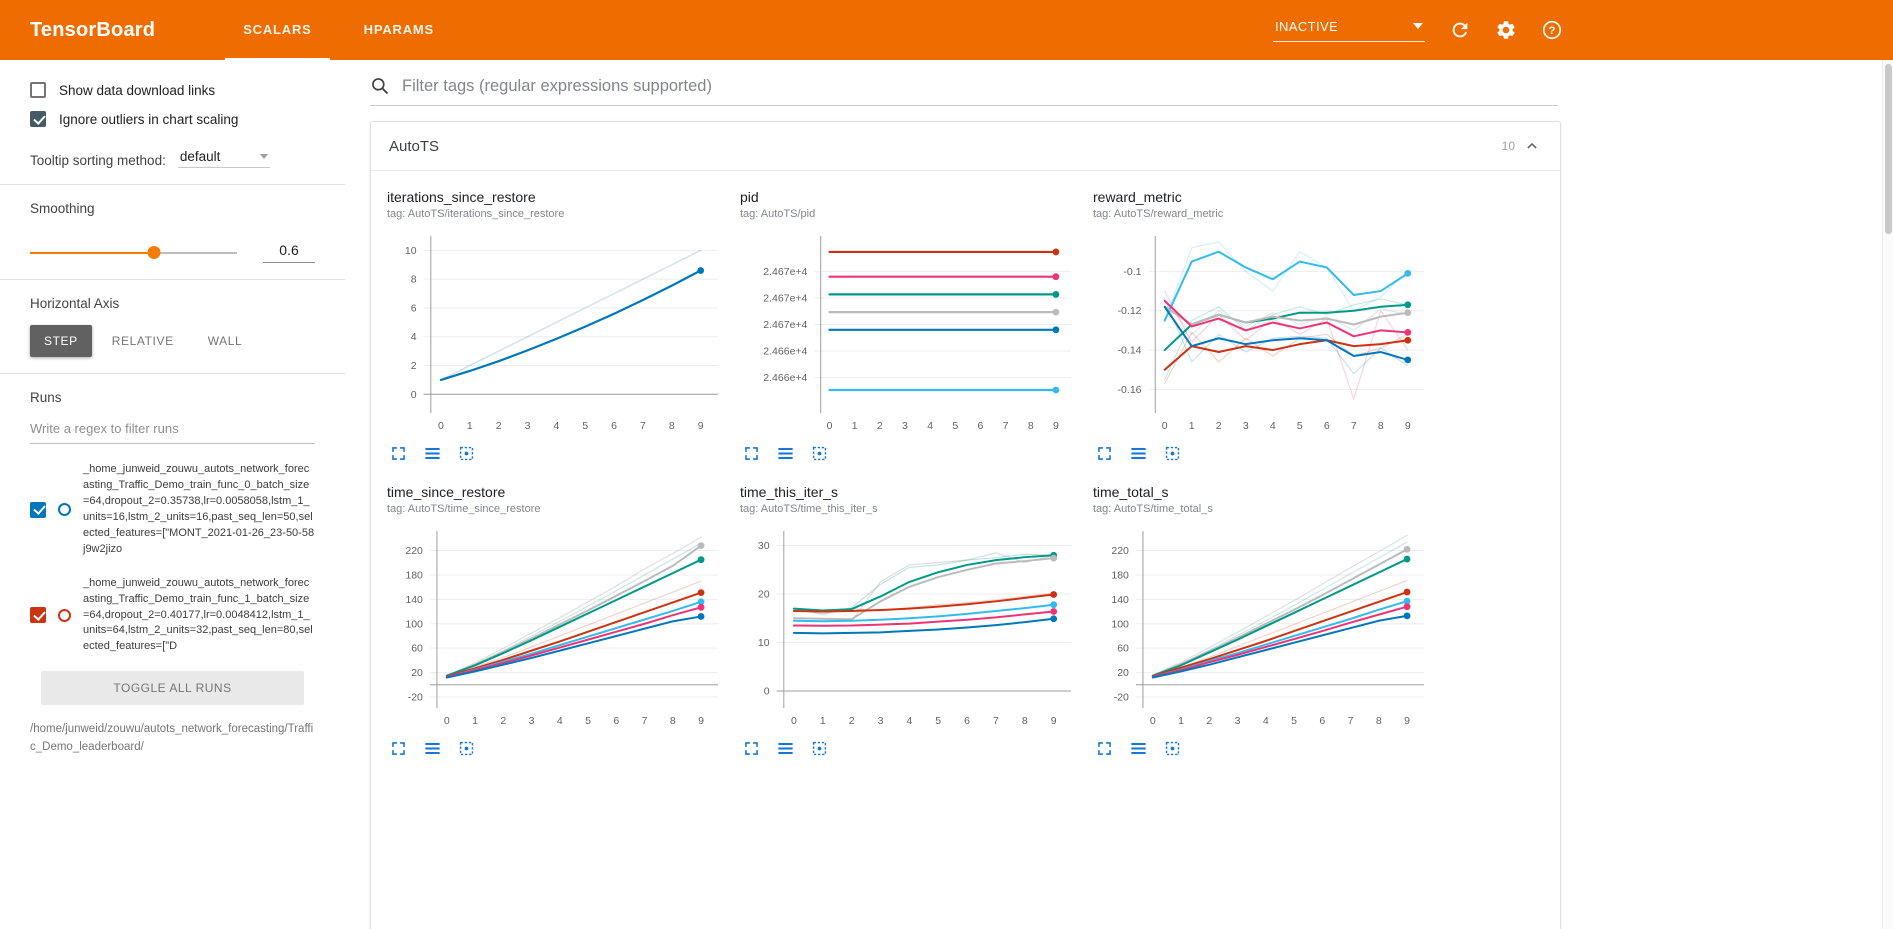 The width and height of the screenshot is (1893, 929). I want to click on svg-text: 60, so click(1123, 649).